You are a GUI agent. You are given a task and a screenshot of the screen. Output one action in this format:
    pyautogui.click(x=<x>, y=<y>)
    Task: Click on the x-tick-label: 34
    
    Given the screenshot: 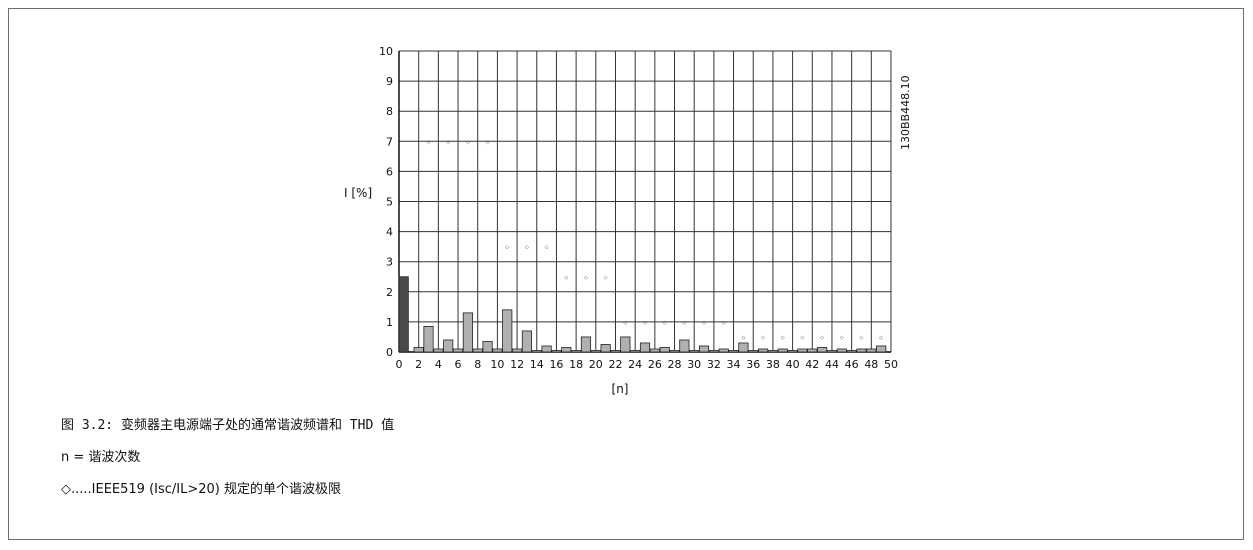 What is the action you would take?
    pyautogui.click(x=734, y=364)
    